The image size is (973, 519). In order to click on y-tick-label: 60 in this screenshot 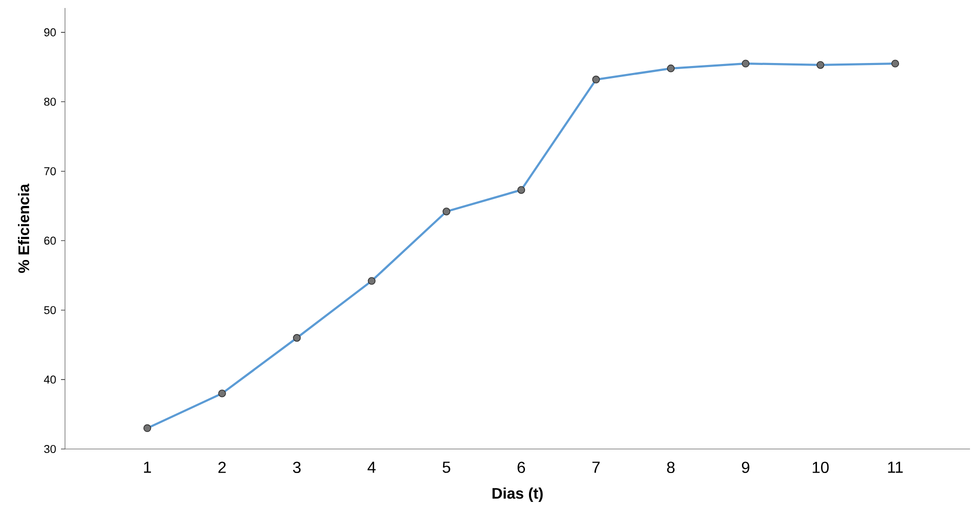, I will do `click(50, 240)`.